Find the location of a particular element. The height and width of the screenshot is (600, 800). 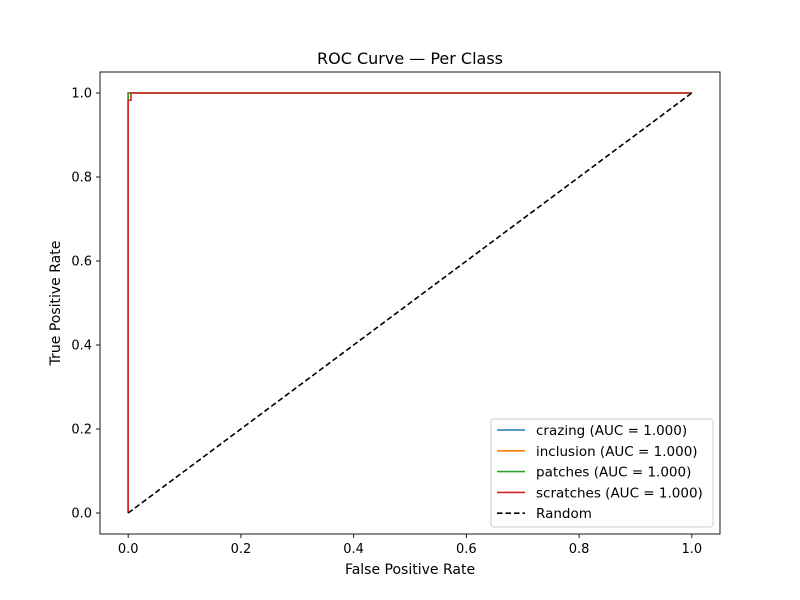

y-axis-ticks: 0.0 0.2 0.4 0.6 0.8 1.0 is located at coordinates (85, 304).